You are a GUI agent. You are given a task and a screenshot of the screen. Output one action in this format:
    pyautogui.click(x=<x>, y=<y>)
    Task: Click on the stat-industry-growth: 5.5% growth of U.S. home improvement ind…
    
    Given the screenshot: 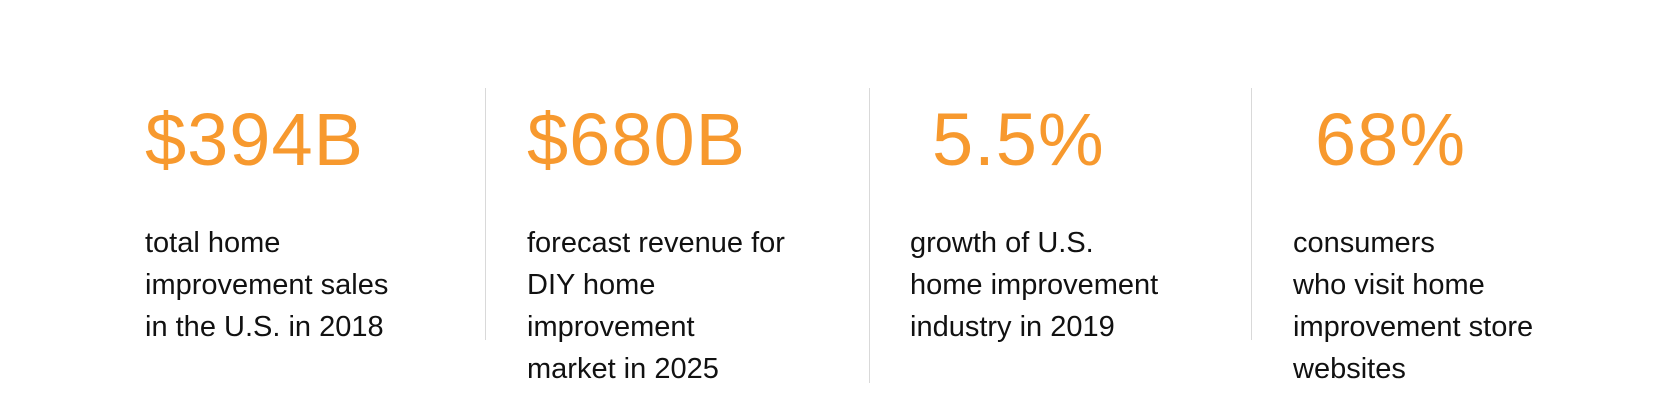 What is the action you would take?
    pyautogui.click(x=1075, y=224)
    